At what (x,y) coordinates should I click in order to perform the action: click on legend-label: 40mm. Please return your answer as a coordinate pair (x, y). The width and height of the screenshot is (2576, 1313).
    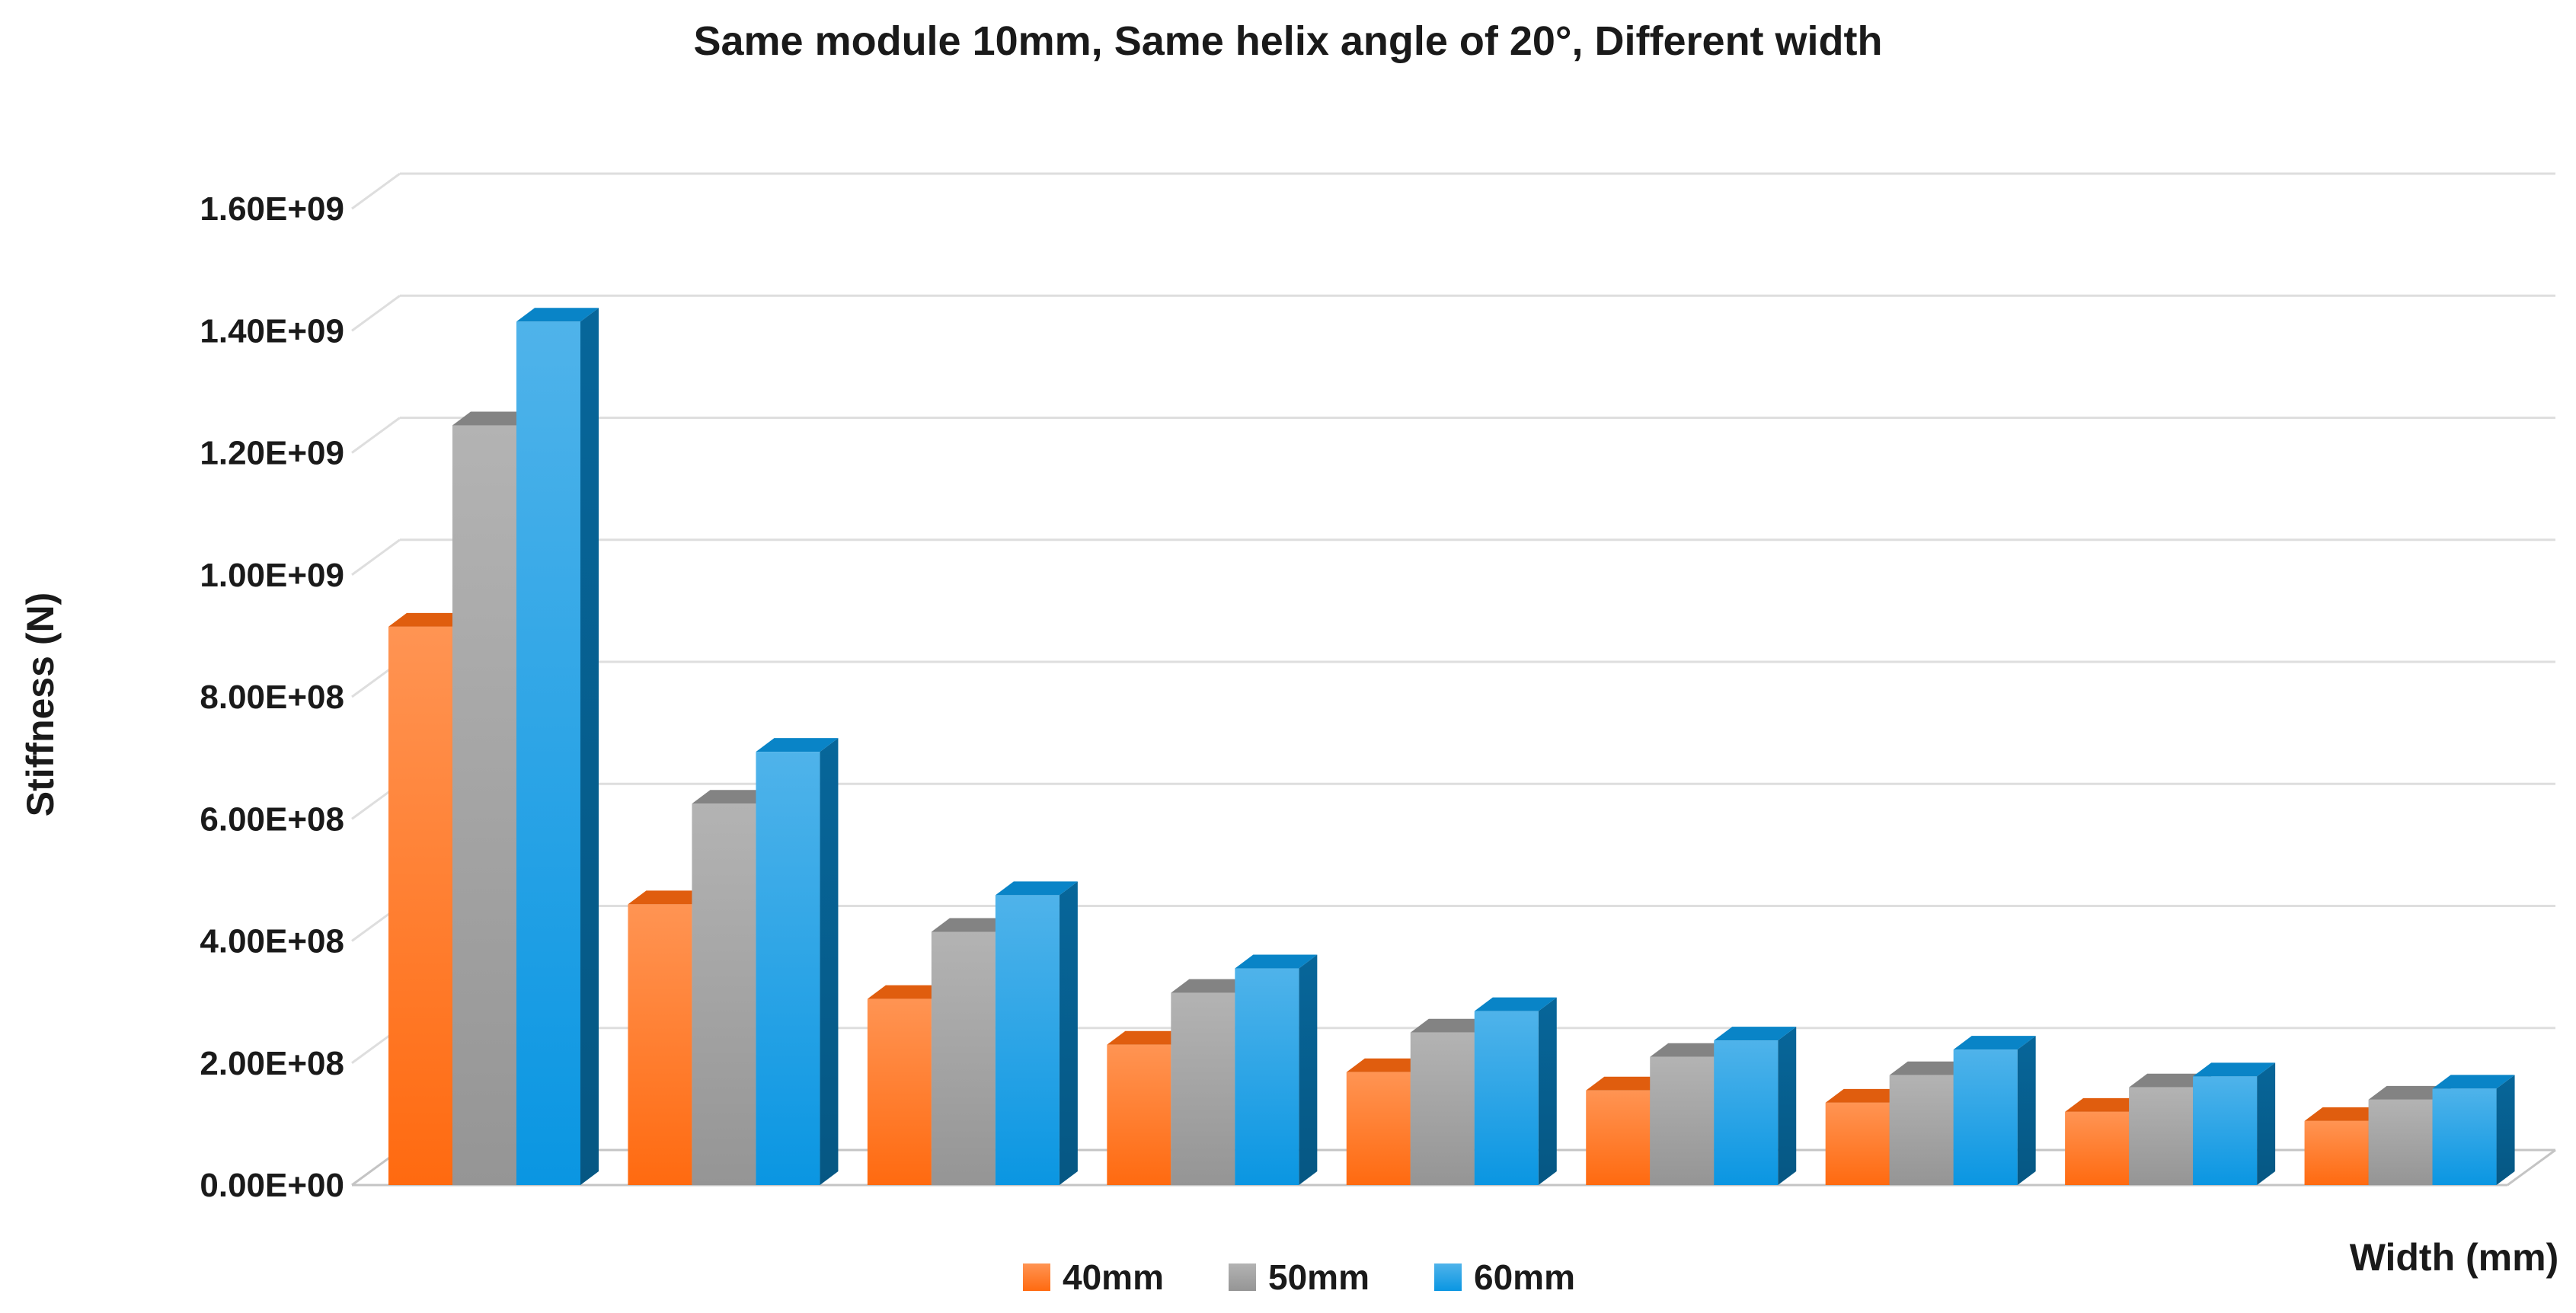
    Looking at the image, I should click on (1113, 1277).